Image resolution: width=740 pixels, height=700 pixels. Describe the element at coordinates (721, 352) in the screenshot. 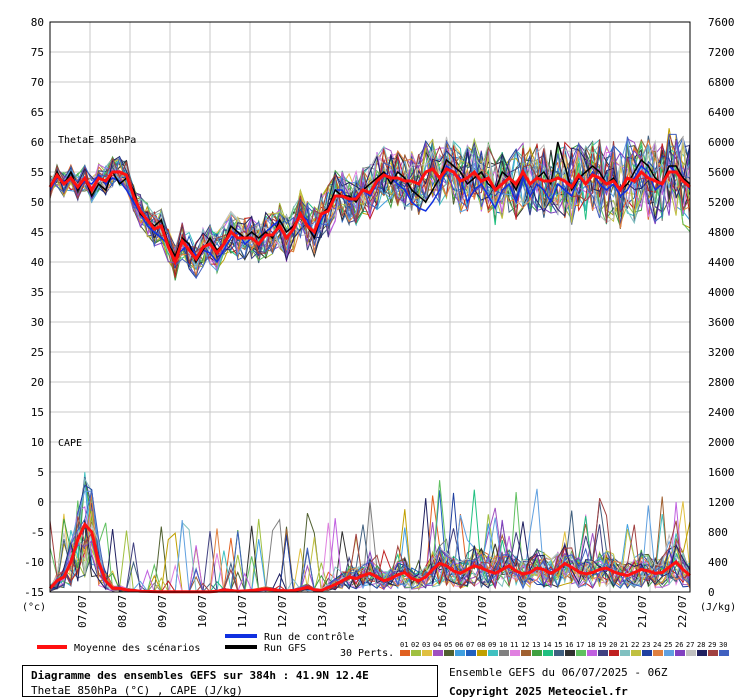

I see `y-right-tick-label: 3200` at that location.